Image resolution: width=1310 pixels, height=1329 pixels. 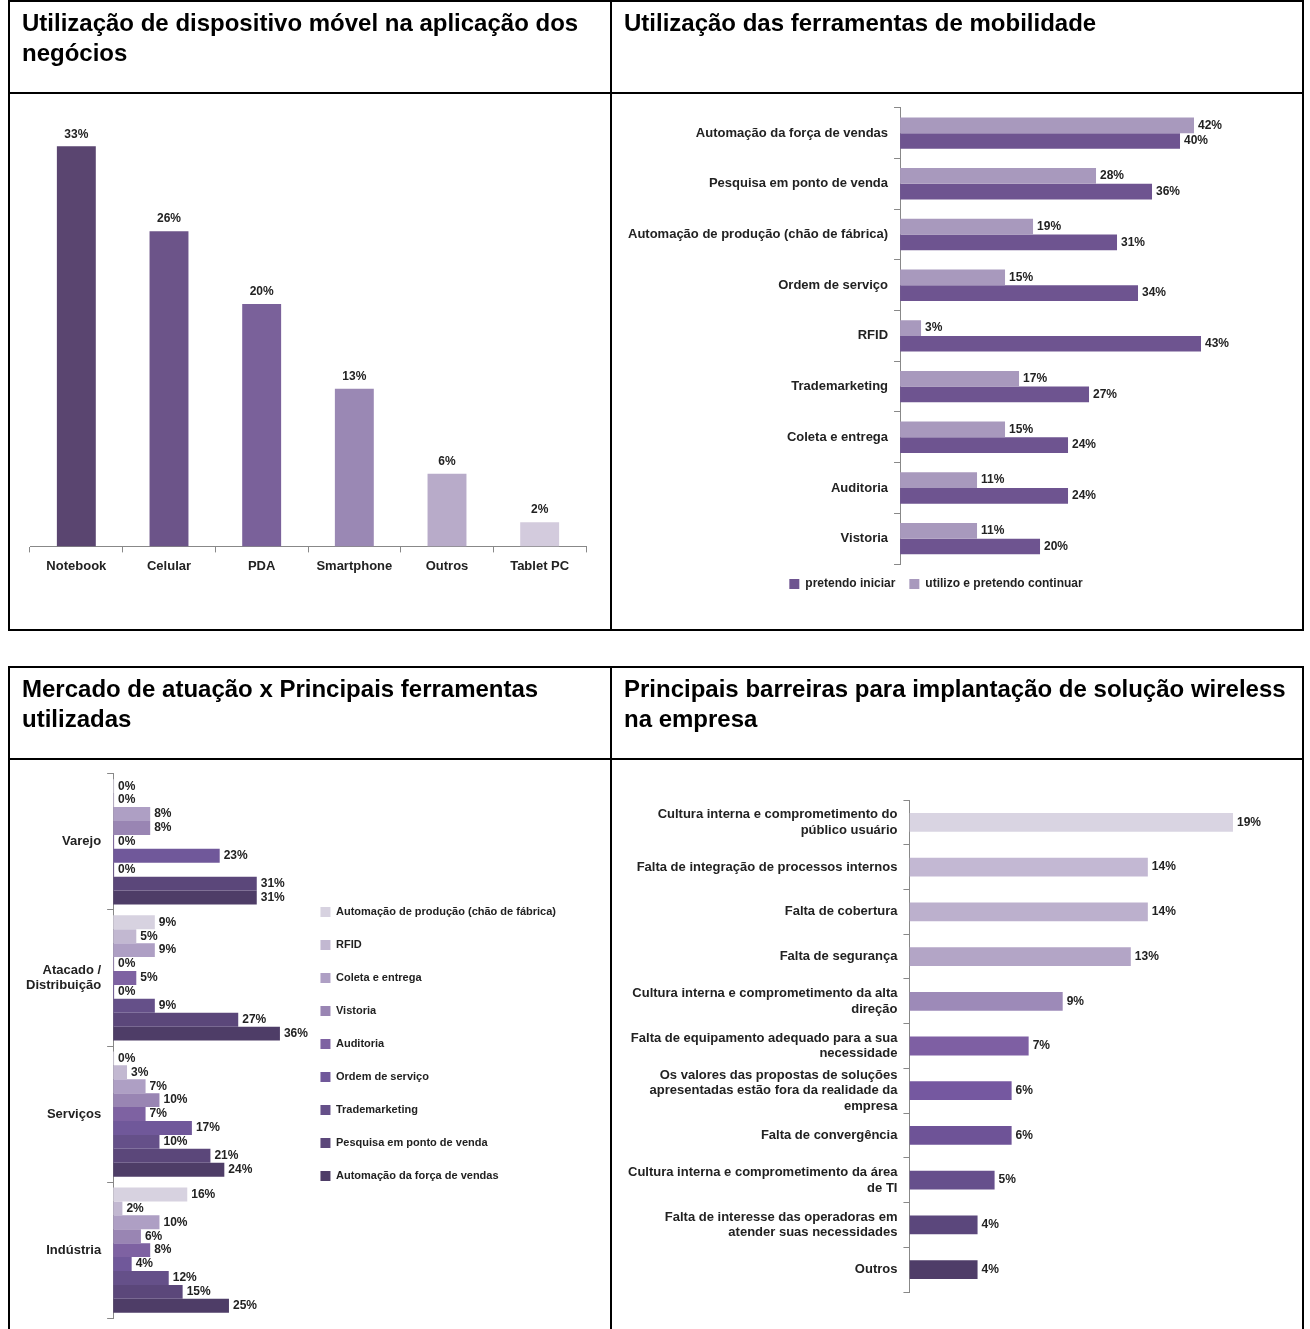 I want to click on data-label: 23%, so click(x=236, y=855).